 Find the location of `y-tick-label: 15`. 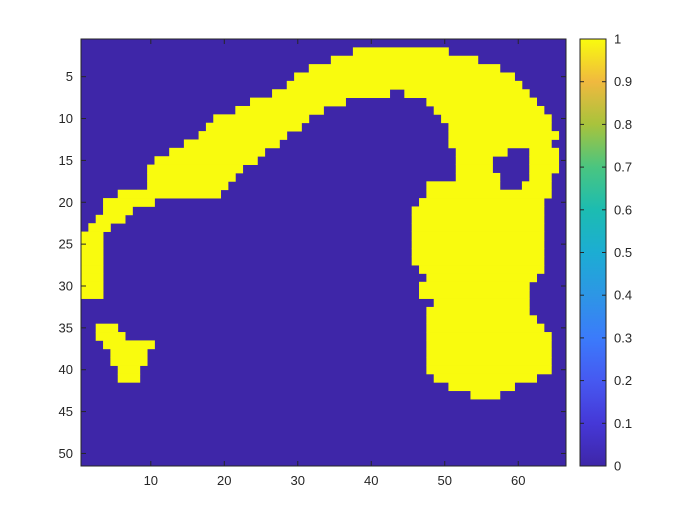

y-tick-label: 15 is located at coordinates (66, 160).